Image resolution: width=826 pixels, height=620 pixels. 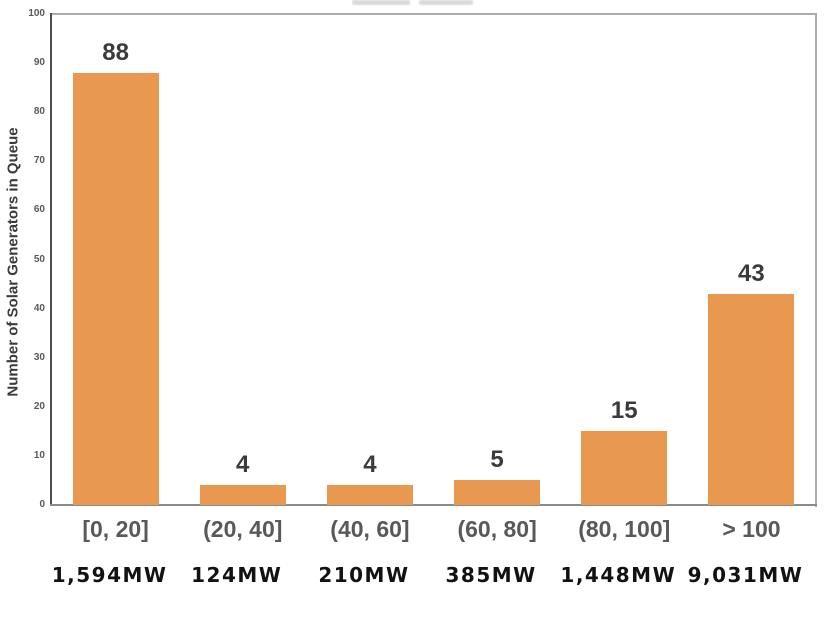 What do you see at coordinates (497, 529) in the screenshot?
I see `x-category-label: (60, 80]` at bounding box center [497, 529].